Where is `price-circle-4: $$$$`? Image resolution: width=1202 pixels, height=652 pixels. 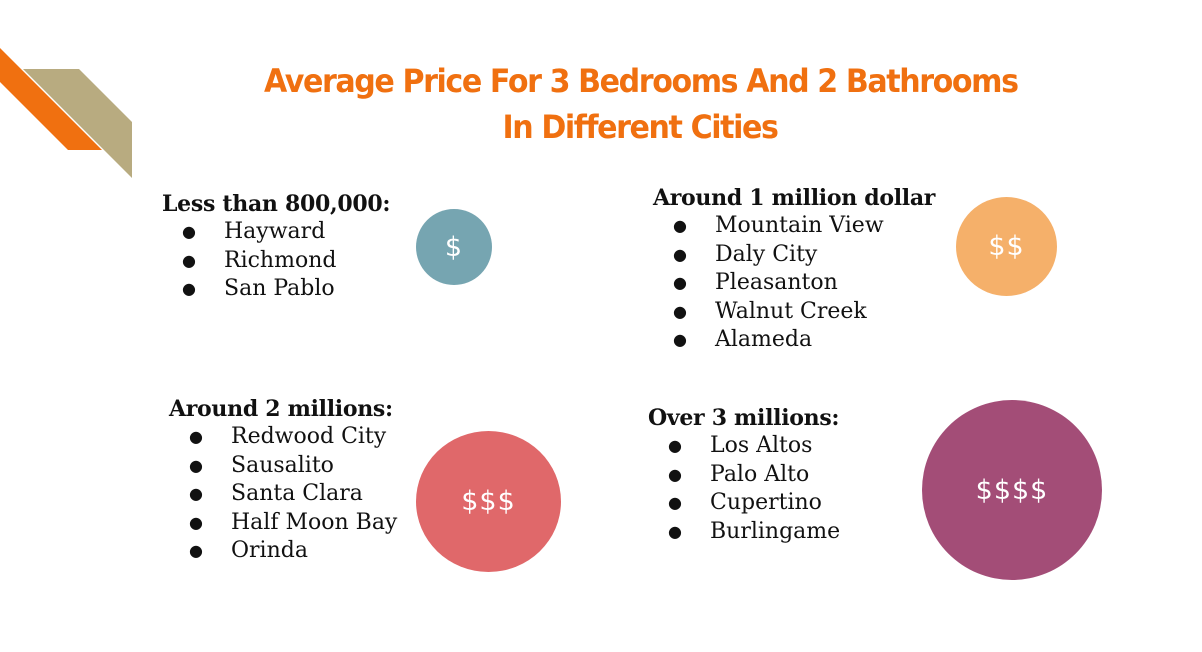 price-circle-4: $$$$ is located at coordinates (1012, 490).